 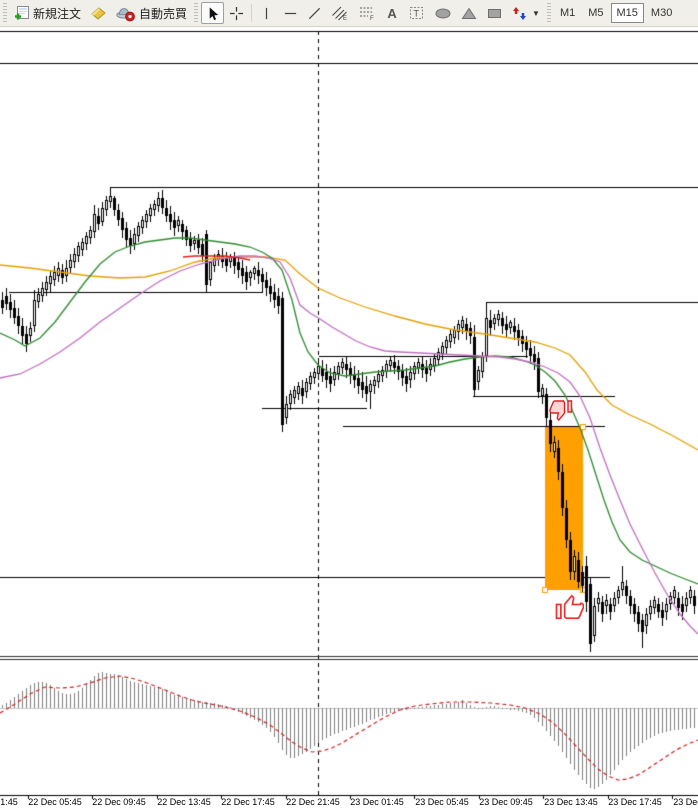 I want to click on vertical-line-tool-button, so click(x=266, y=13).